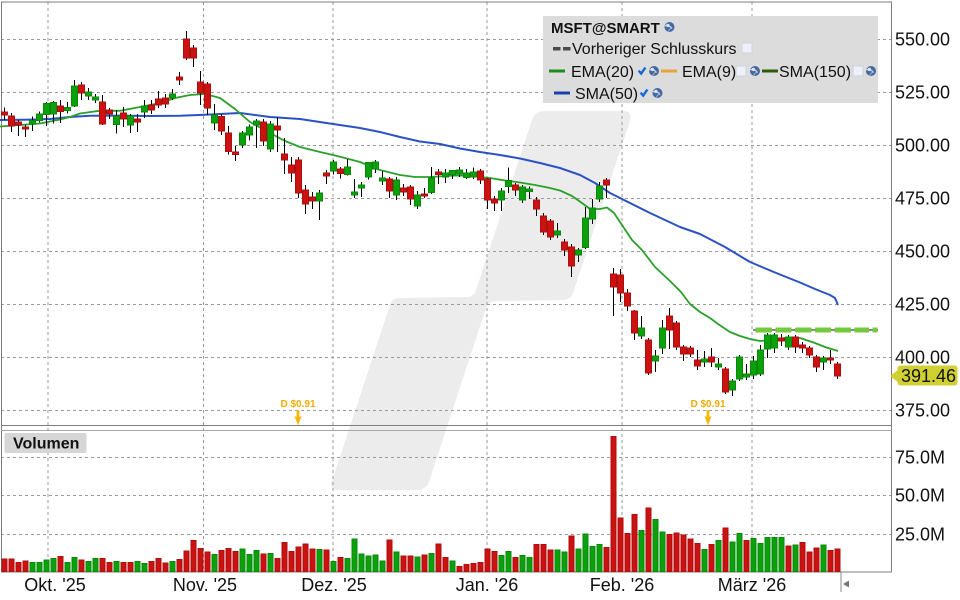 This screenshot has width=960, height=600. Describe the element at coordinates (922, 146) in the screenshot. I see `svg-text: 500.00` at that location.